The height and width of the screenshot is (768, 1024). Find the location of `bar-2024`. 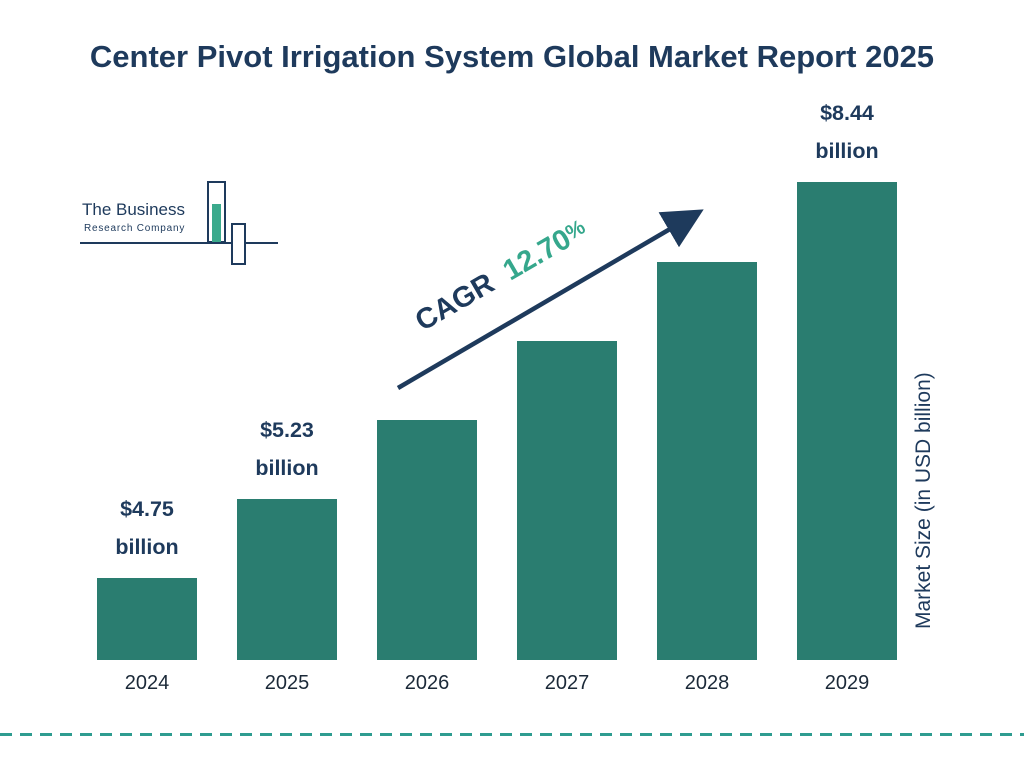

bar-2024 is located at coordinates (147, 619).